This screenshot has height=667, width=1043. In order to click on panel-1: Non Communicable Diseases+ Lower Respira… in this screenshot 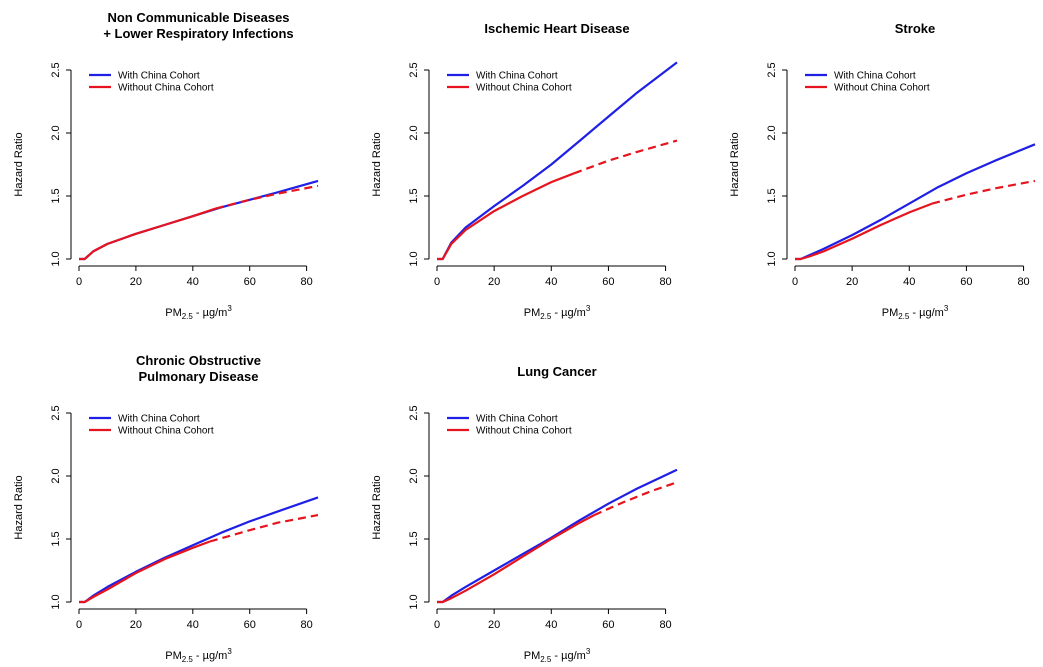, I will do `click(166, 165)`.